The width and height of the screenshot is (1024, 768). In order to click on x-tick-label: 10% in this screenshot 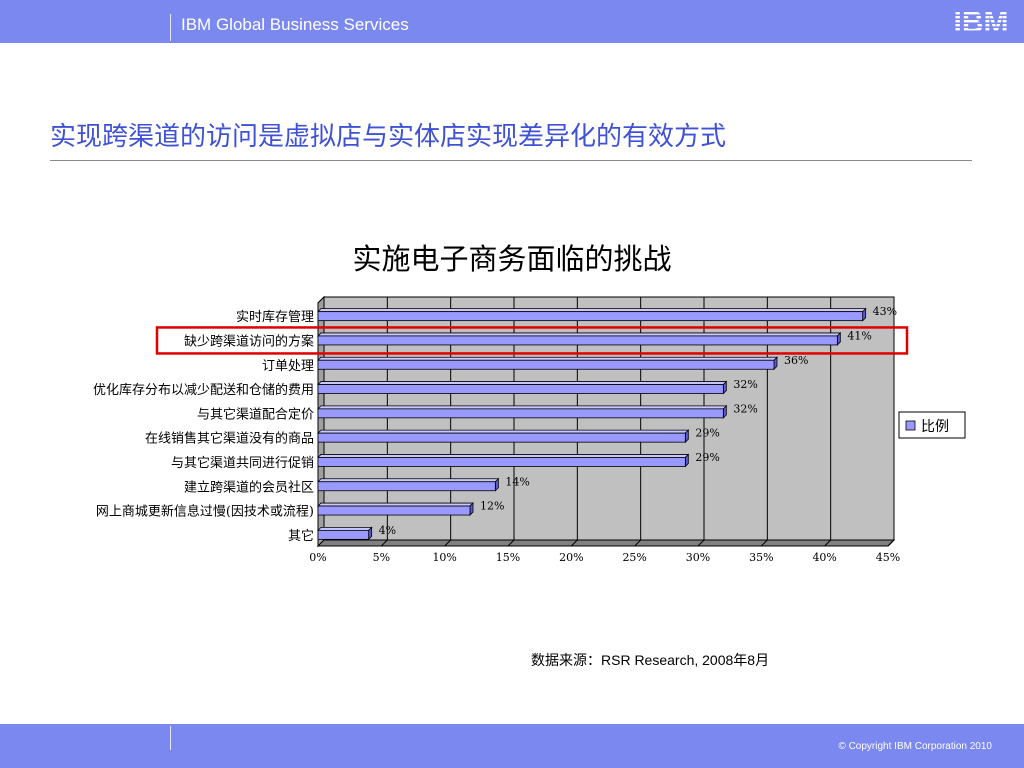, I will do `click(444, 557)`.